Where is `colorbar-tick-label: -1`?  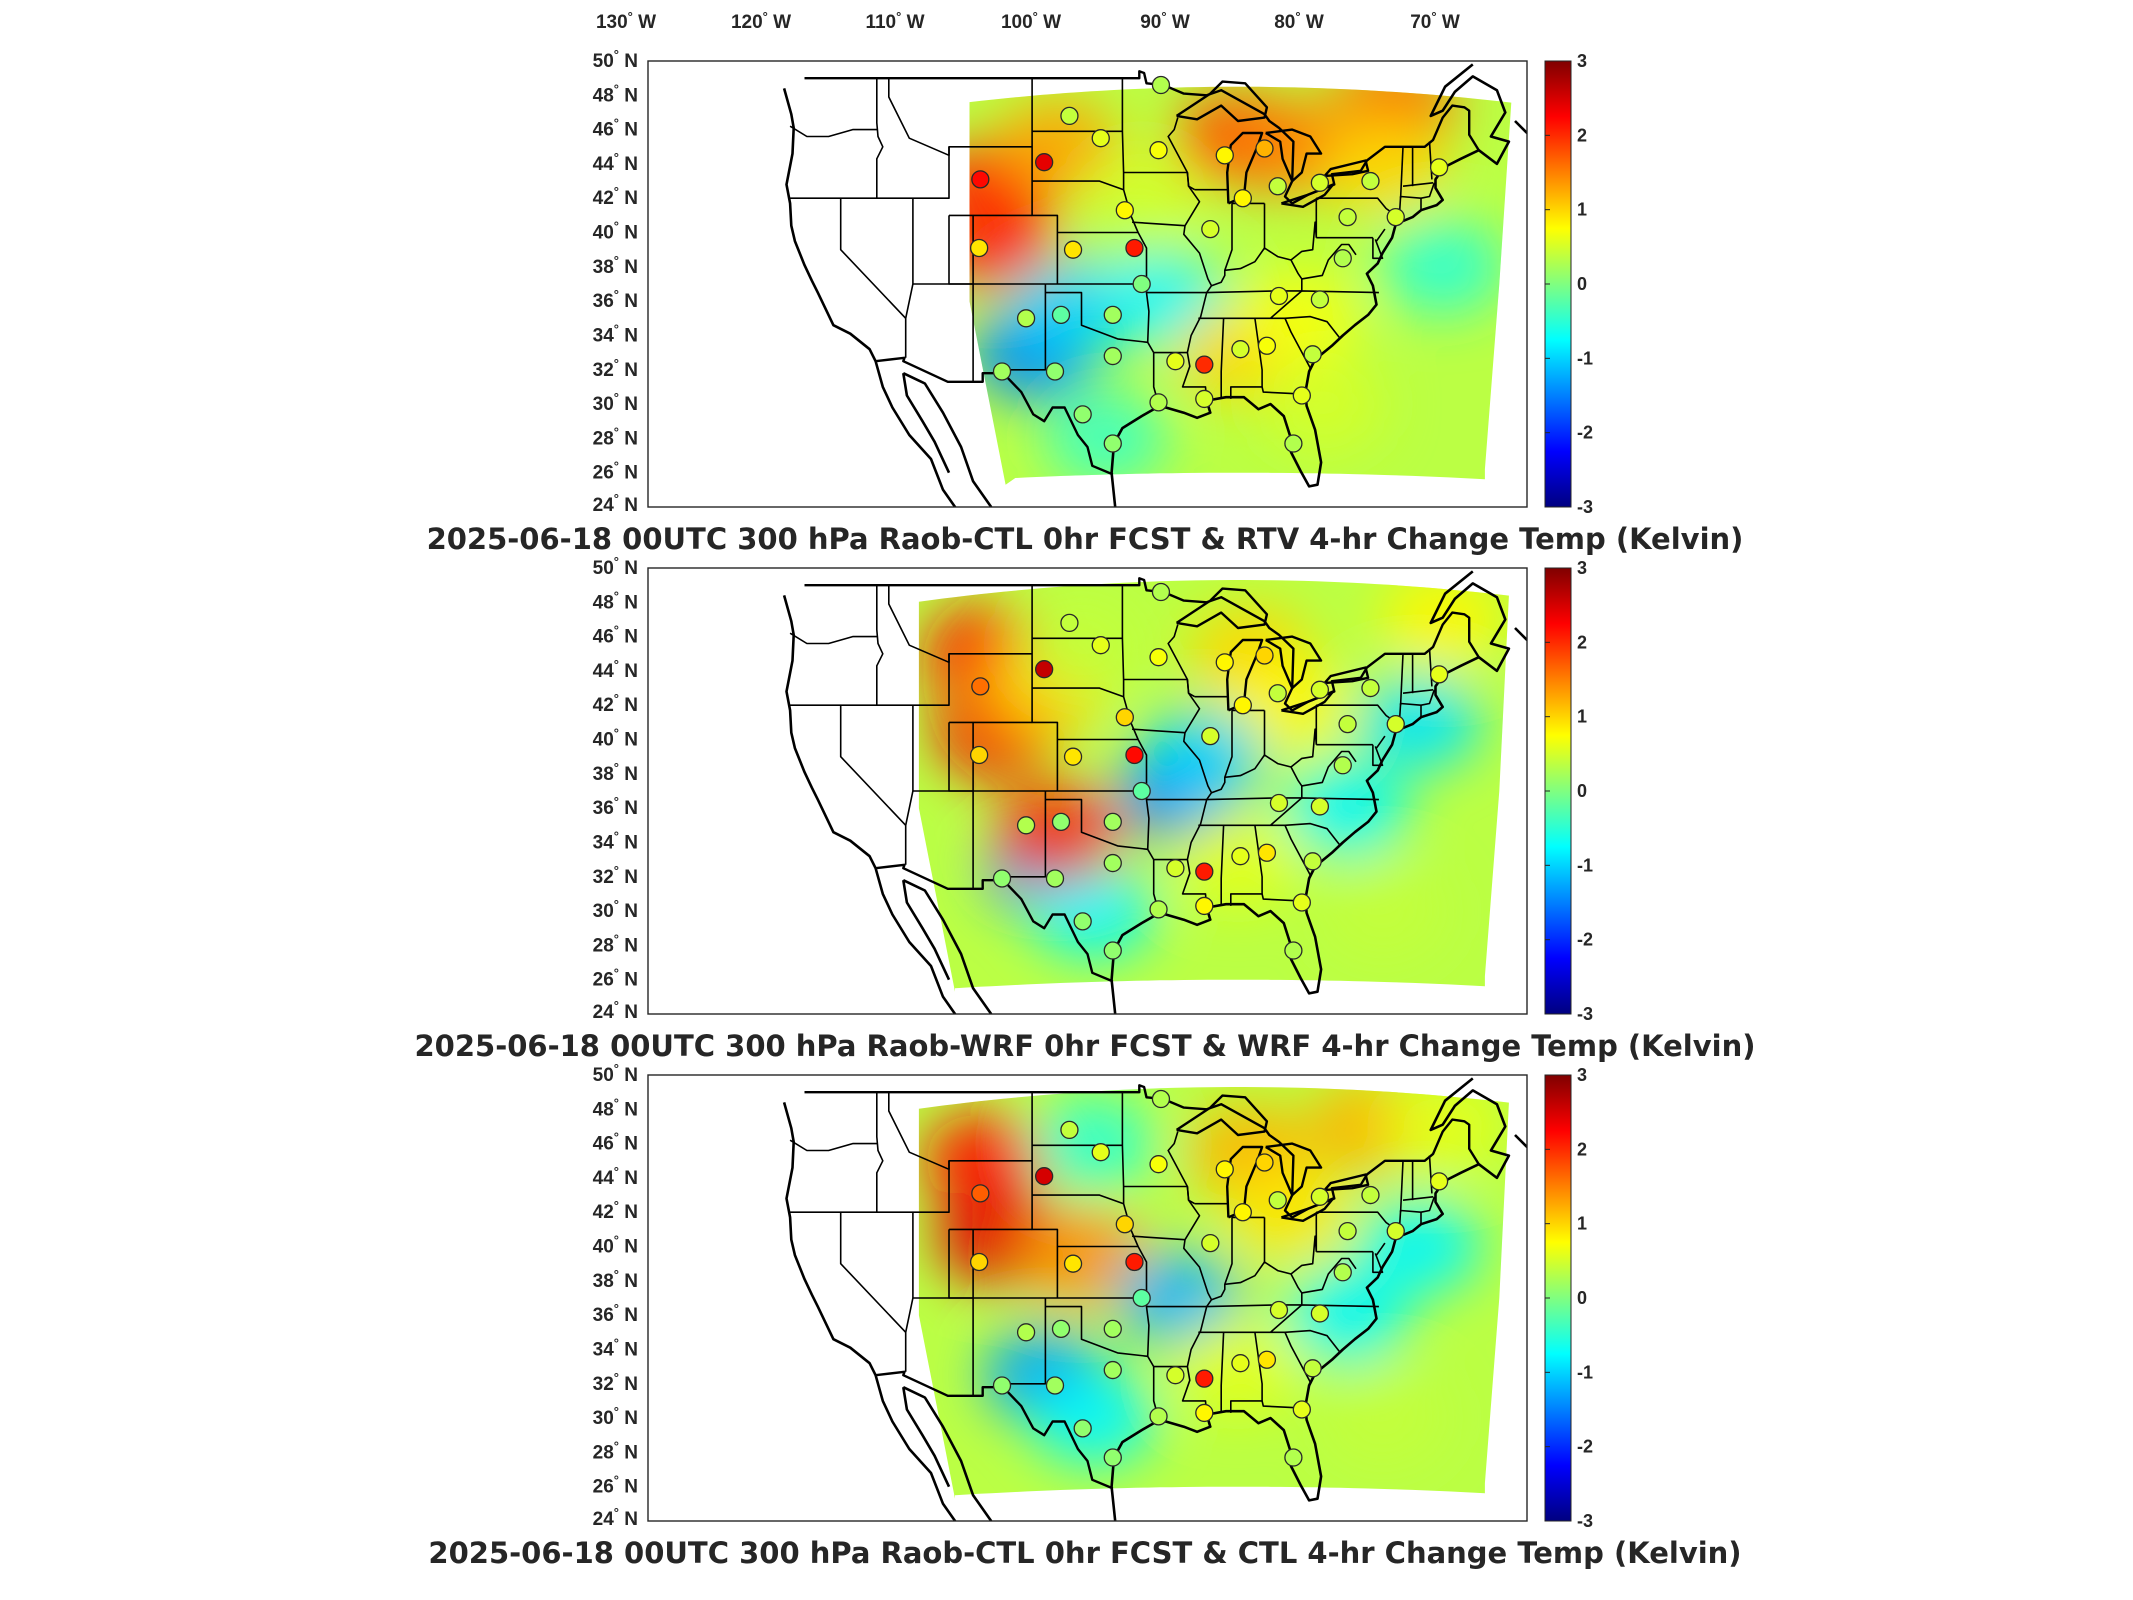
colorbar-tick-label: -1 is located at coordinates (1585, 358).